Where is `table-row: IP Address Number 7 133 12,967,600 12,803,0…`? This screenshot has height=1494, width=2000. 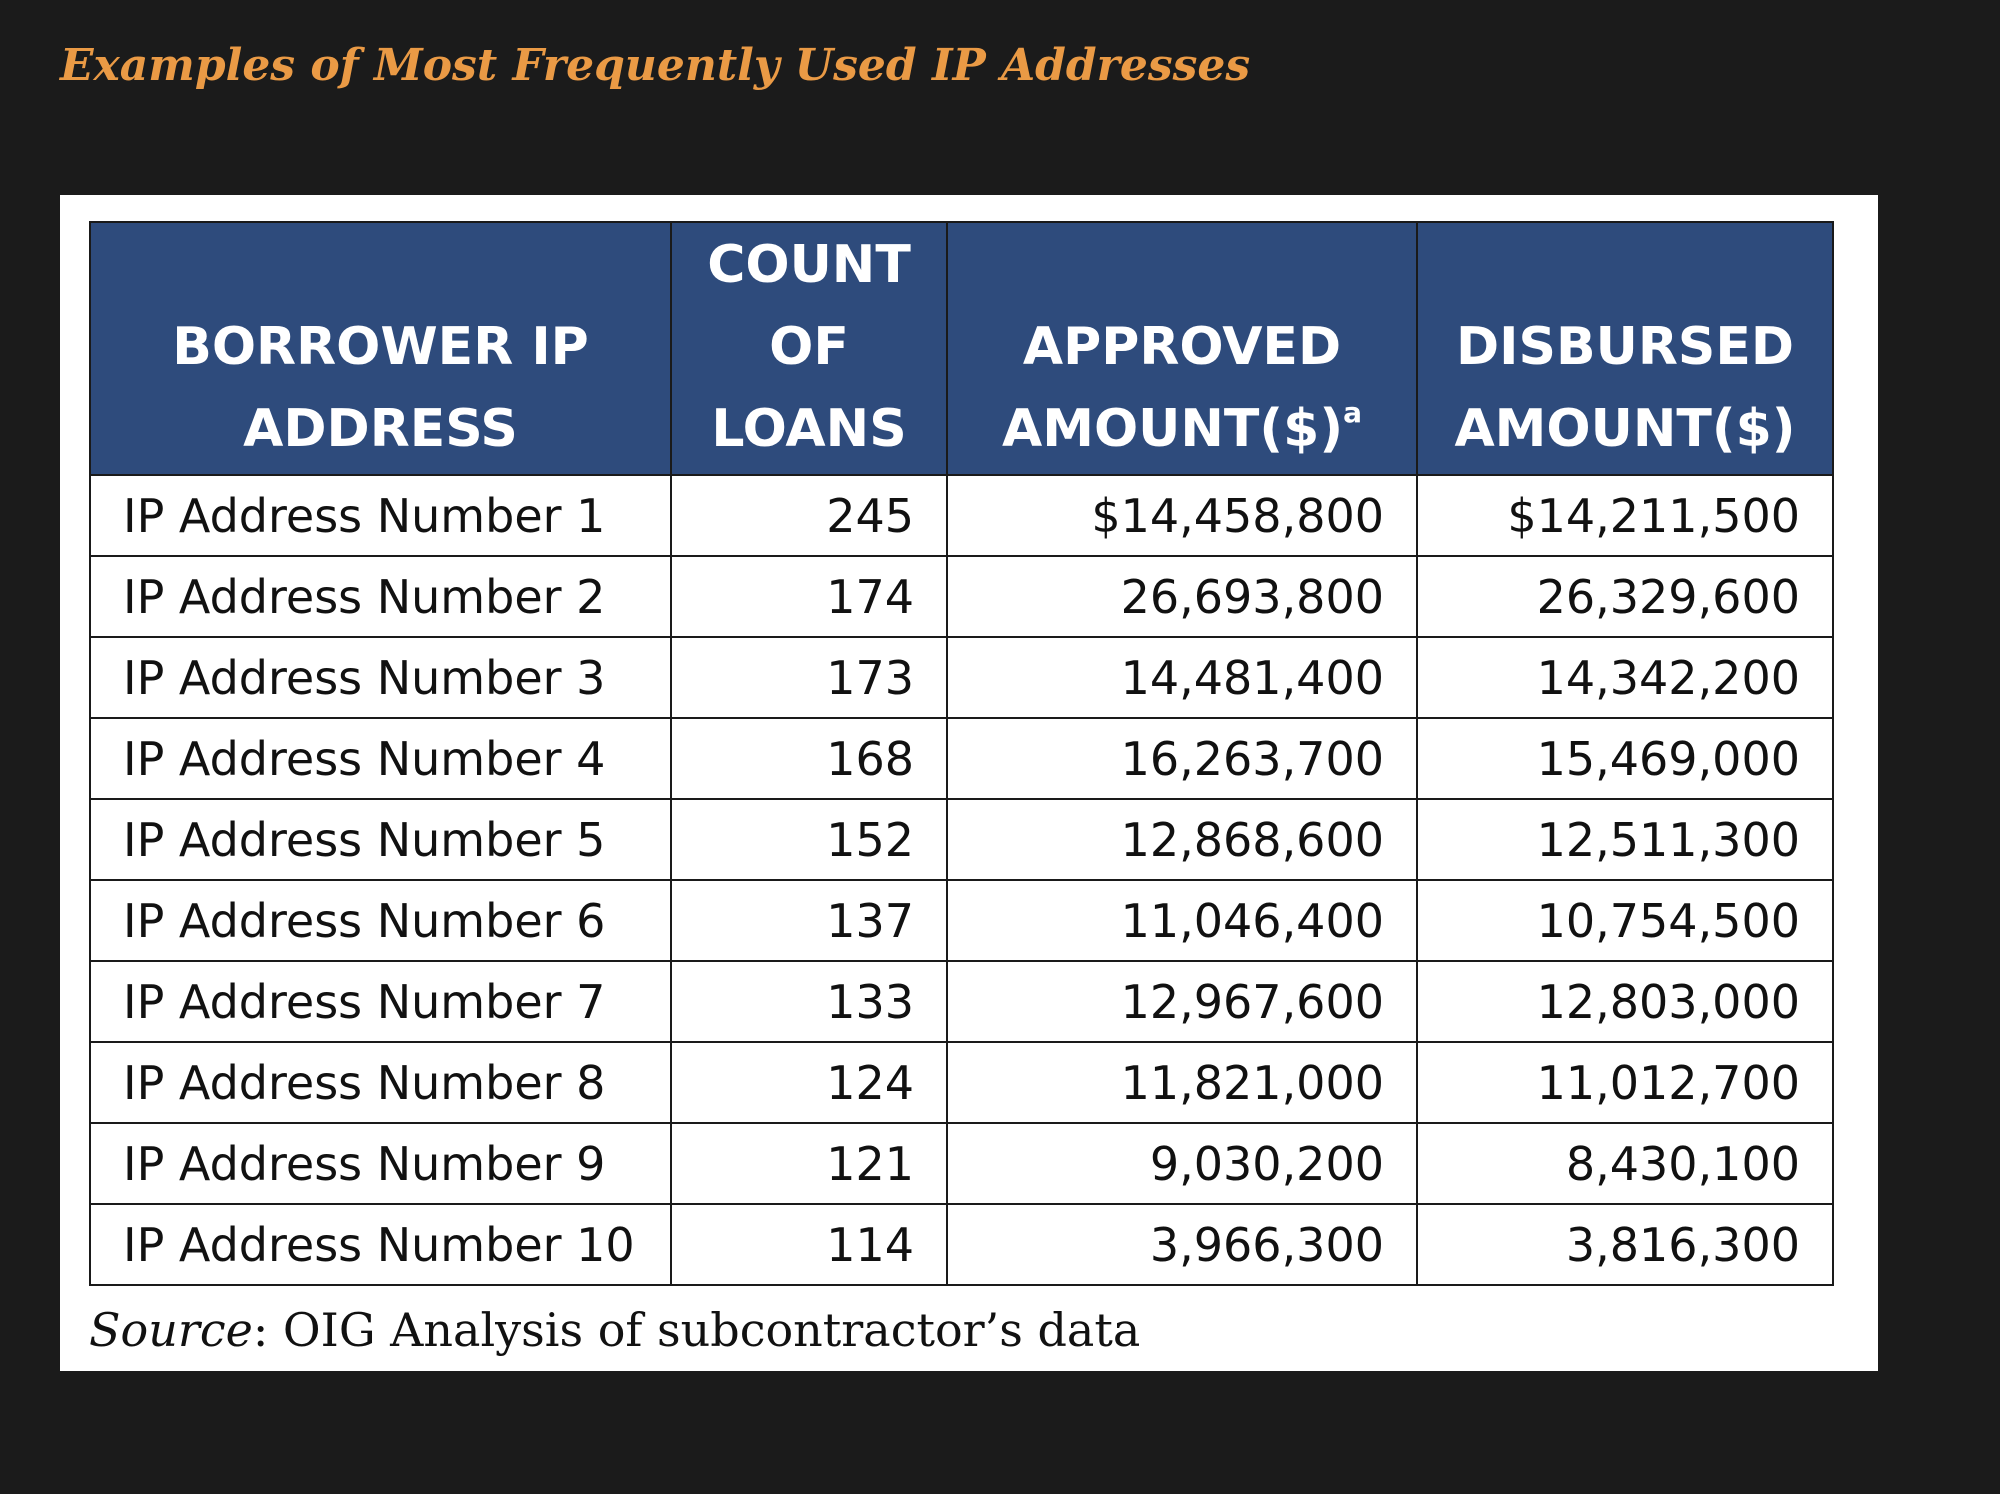
table-row: IP Address Number 7 133 12,967,600 12,803,0… is located at coordinates (961, 1001).